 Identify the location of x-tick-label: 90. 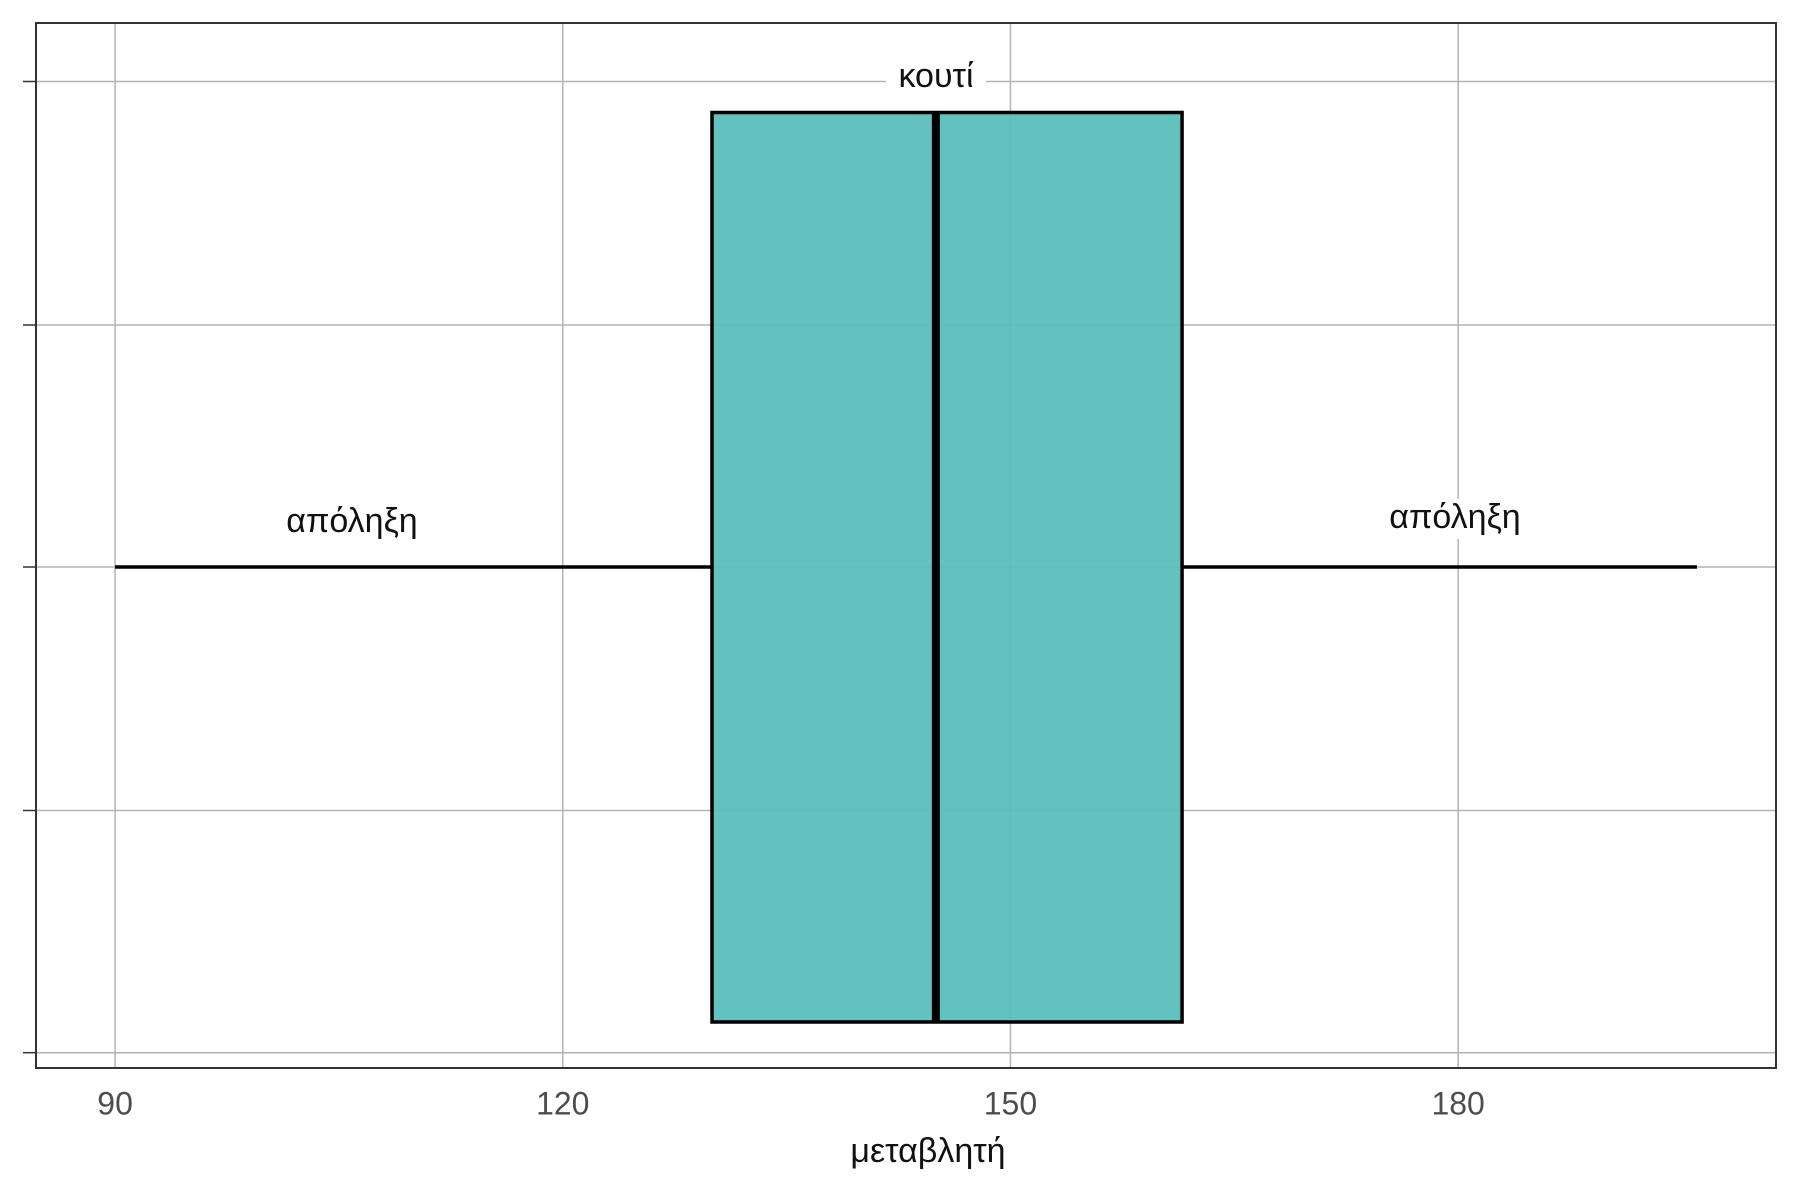
(115, 1103).